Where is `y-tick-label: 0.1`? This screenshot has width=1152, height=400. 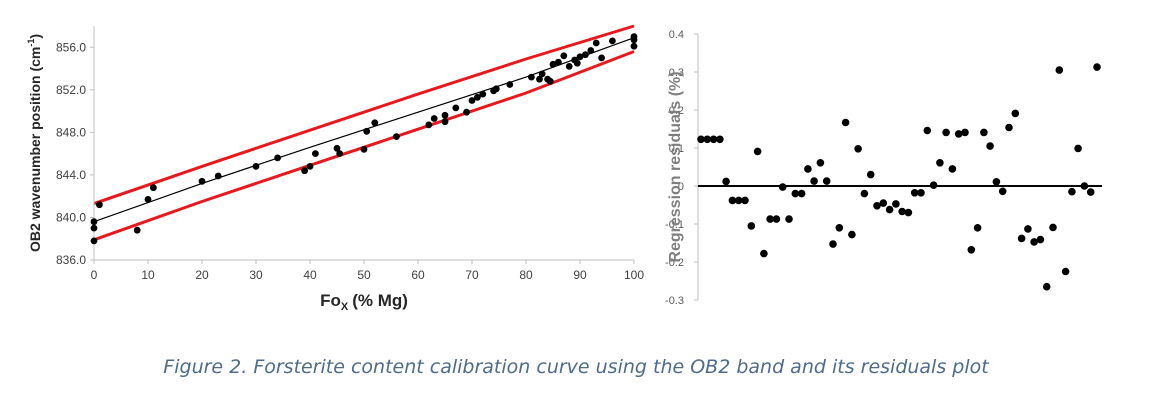 y-tick-label: 0.1 is located at coordinates (676, 149).